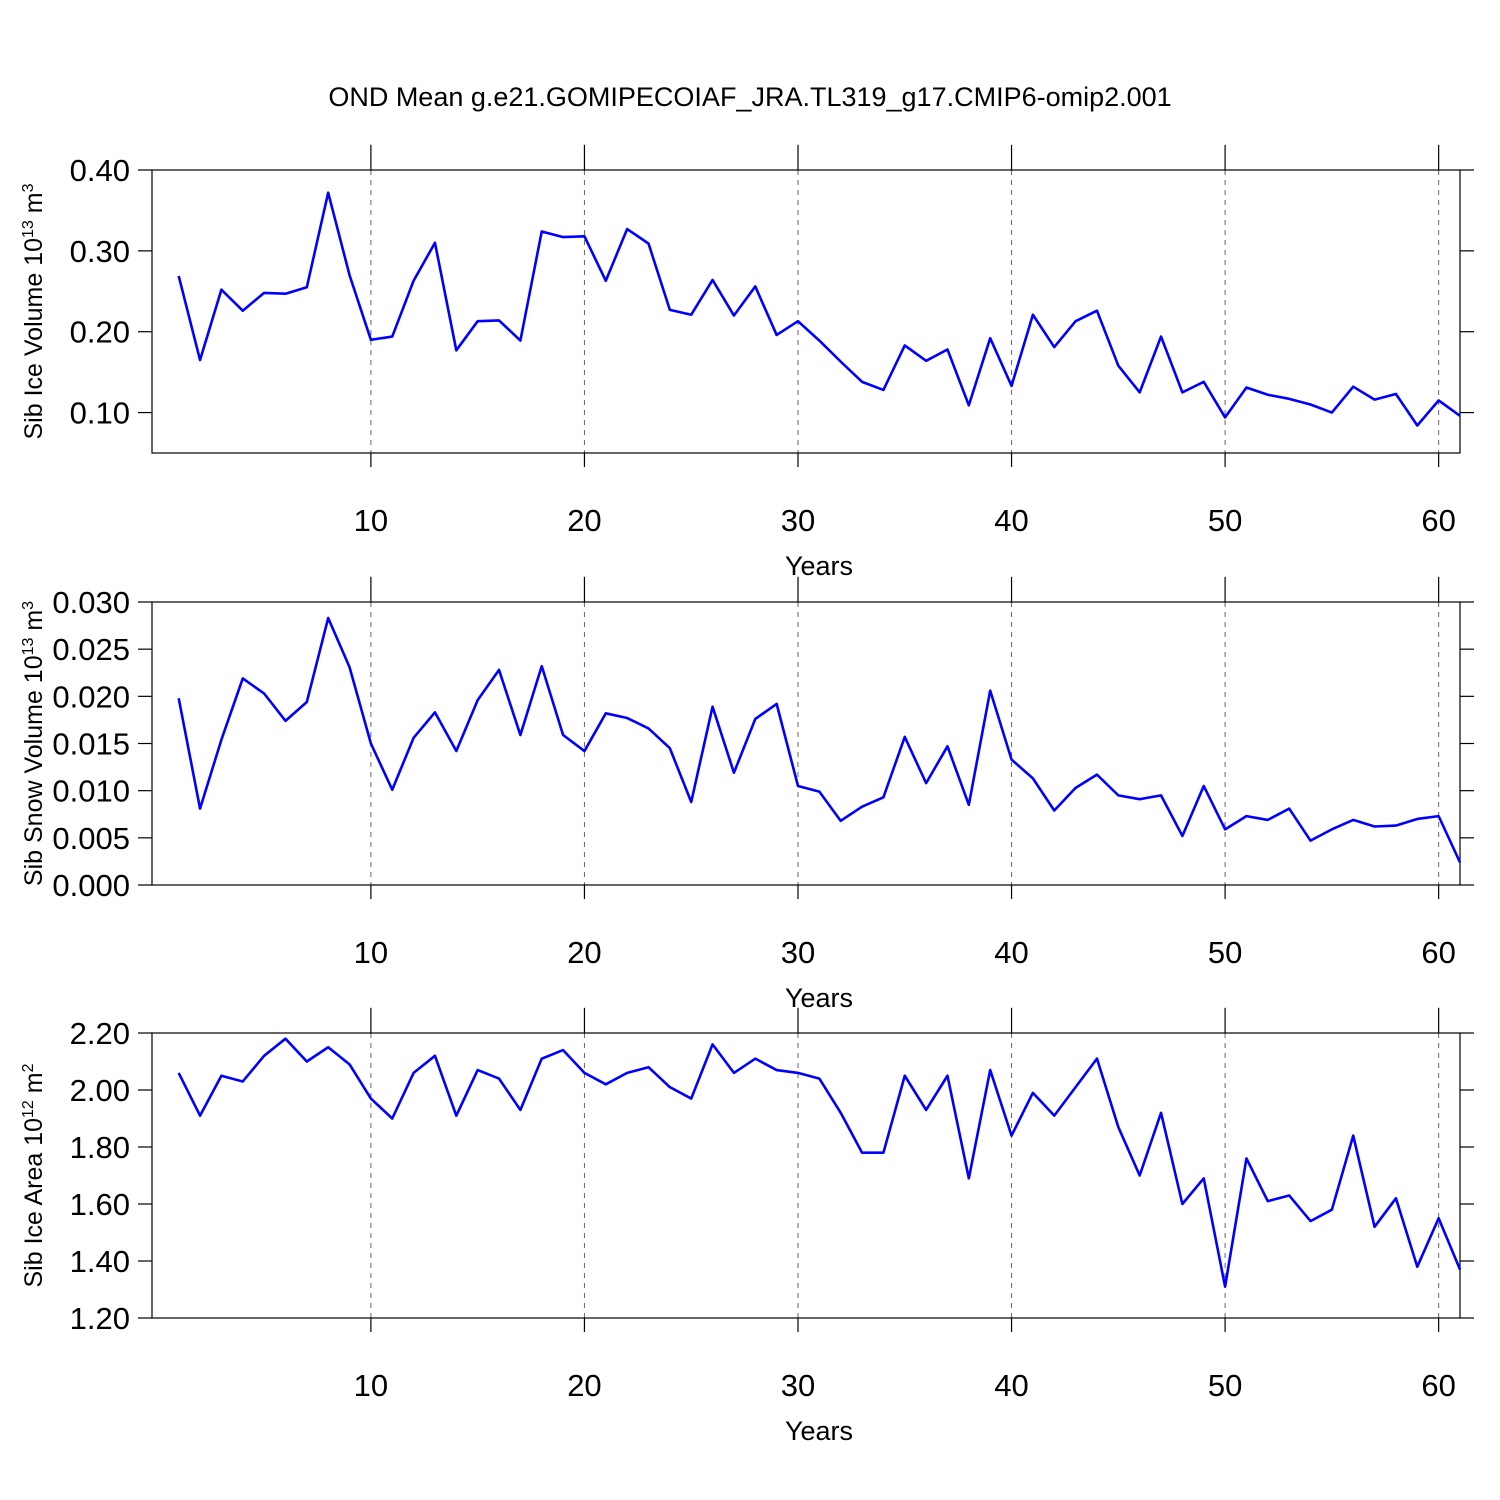 The width and height of the screenshot is (1500, 1500). What do you see at coordinates (100, 413) in the screenshot?
I see `y-tick-label: 0.10` at bounding box center [100, 413].